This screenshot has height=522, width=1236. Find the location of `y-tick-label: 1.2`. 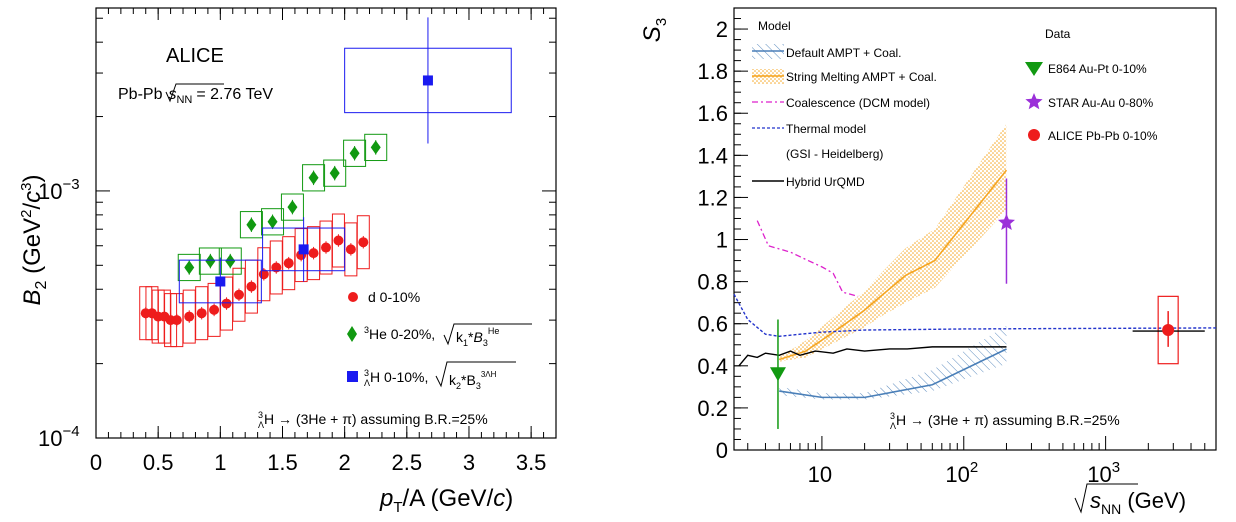

y-tick-label: 1.2 is located at coordinates (712, 197).